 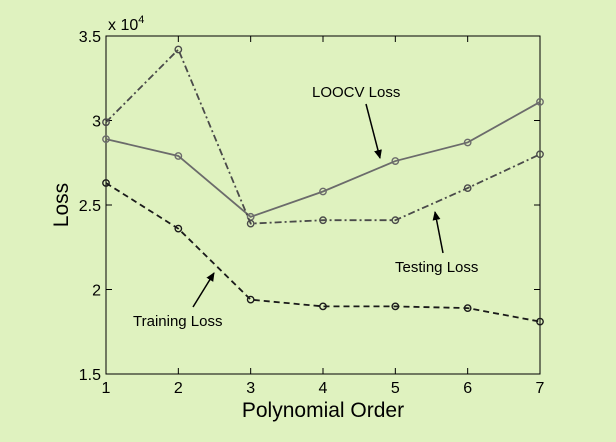 What do you see at coordinates (323, 410) in the screenshot?
I see `x-axis-title: Polynomial Order` at bounding box center [323, 410].